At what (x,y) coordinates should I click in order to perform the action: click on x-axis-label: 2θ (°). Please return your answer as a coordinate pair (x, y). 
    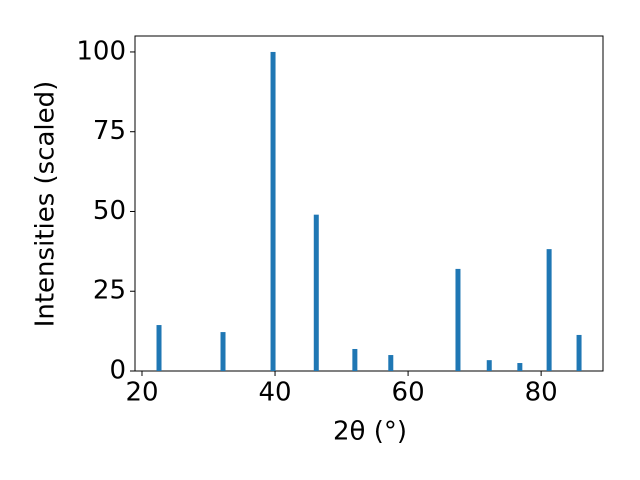
    Looking at the image, I should click on (370, 432).